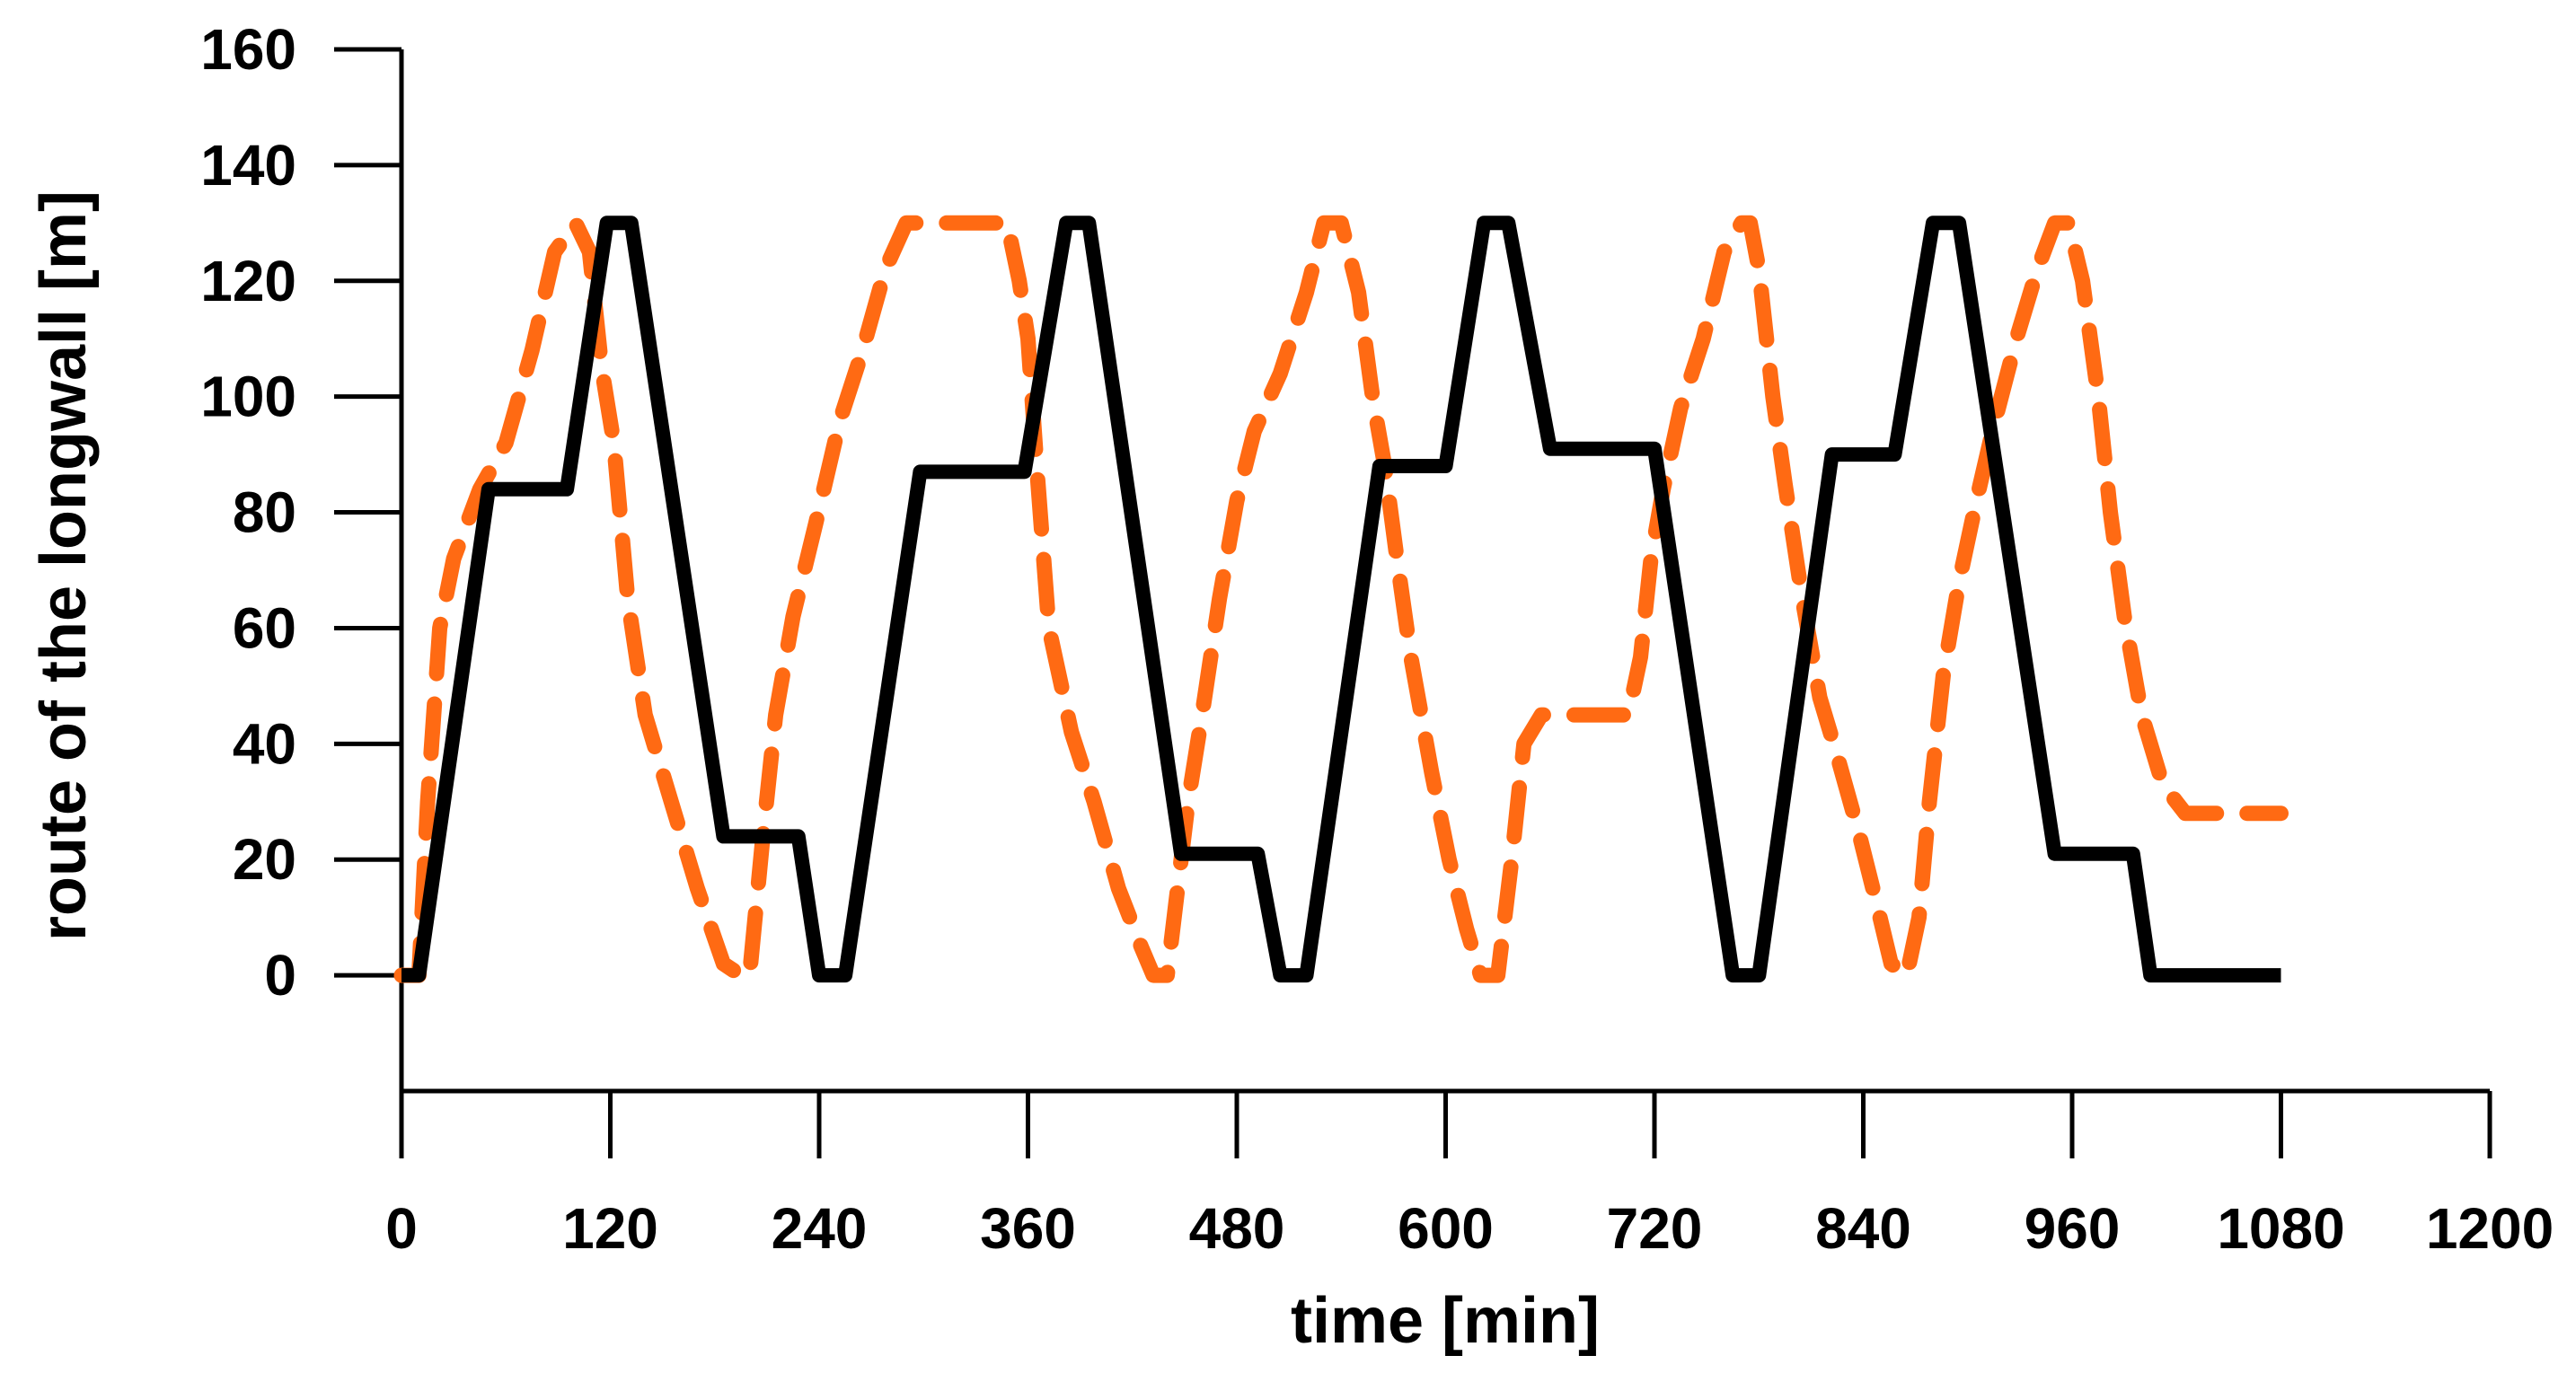 The width and height of the screenshot is (2576, 1382). I want to click on y-tick-label: 40, so click(264, 743).